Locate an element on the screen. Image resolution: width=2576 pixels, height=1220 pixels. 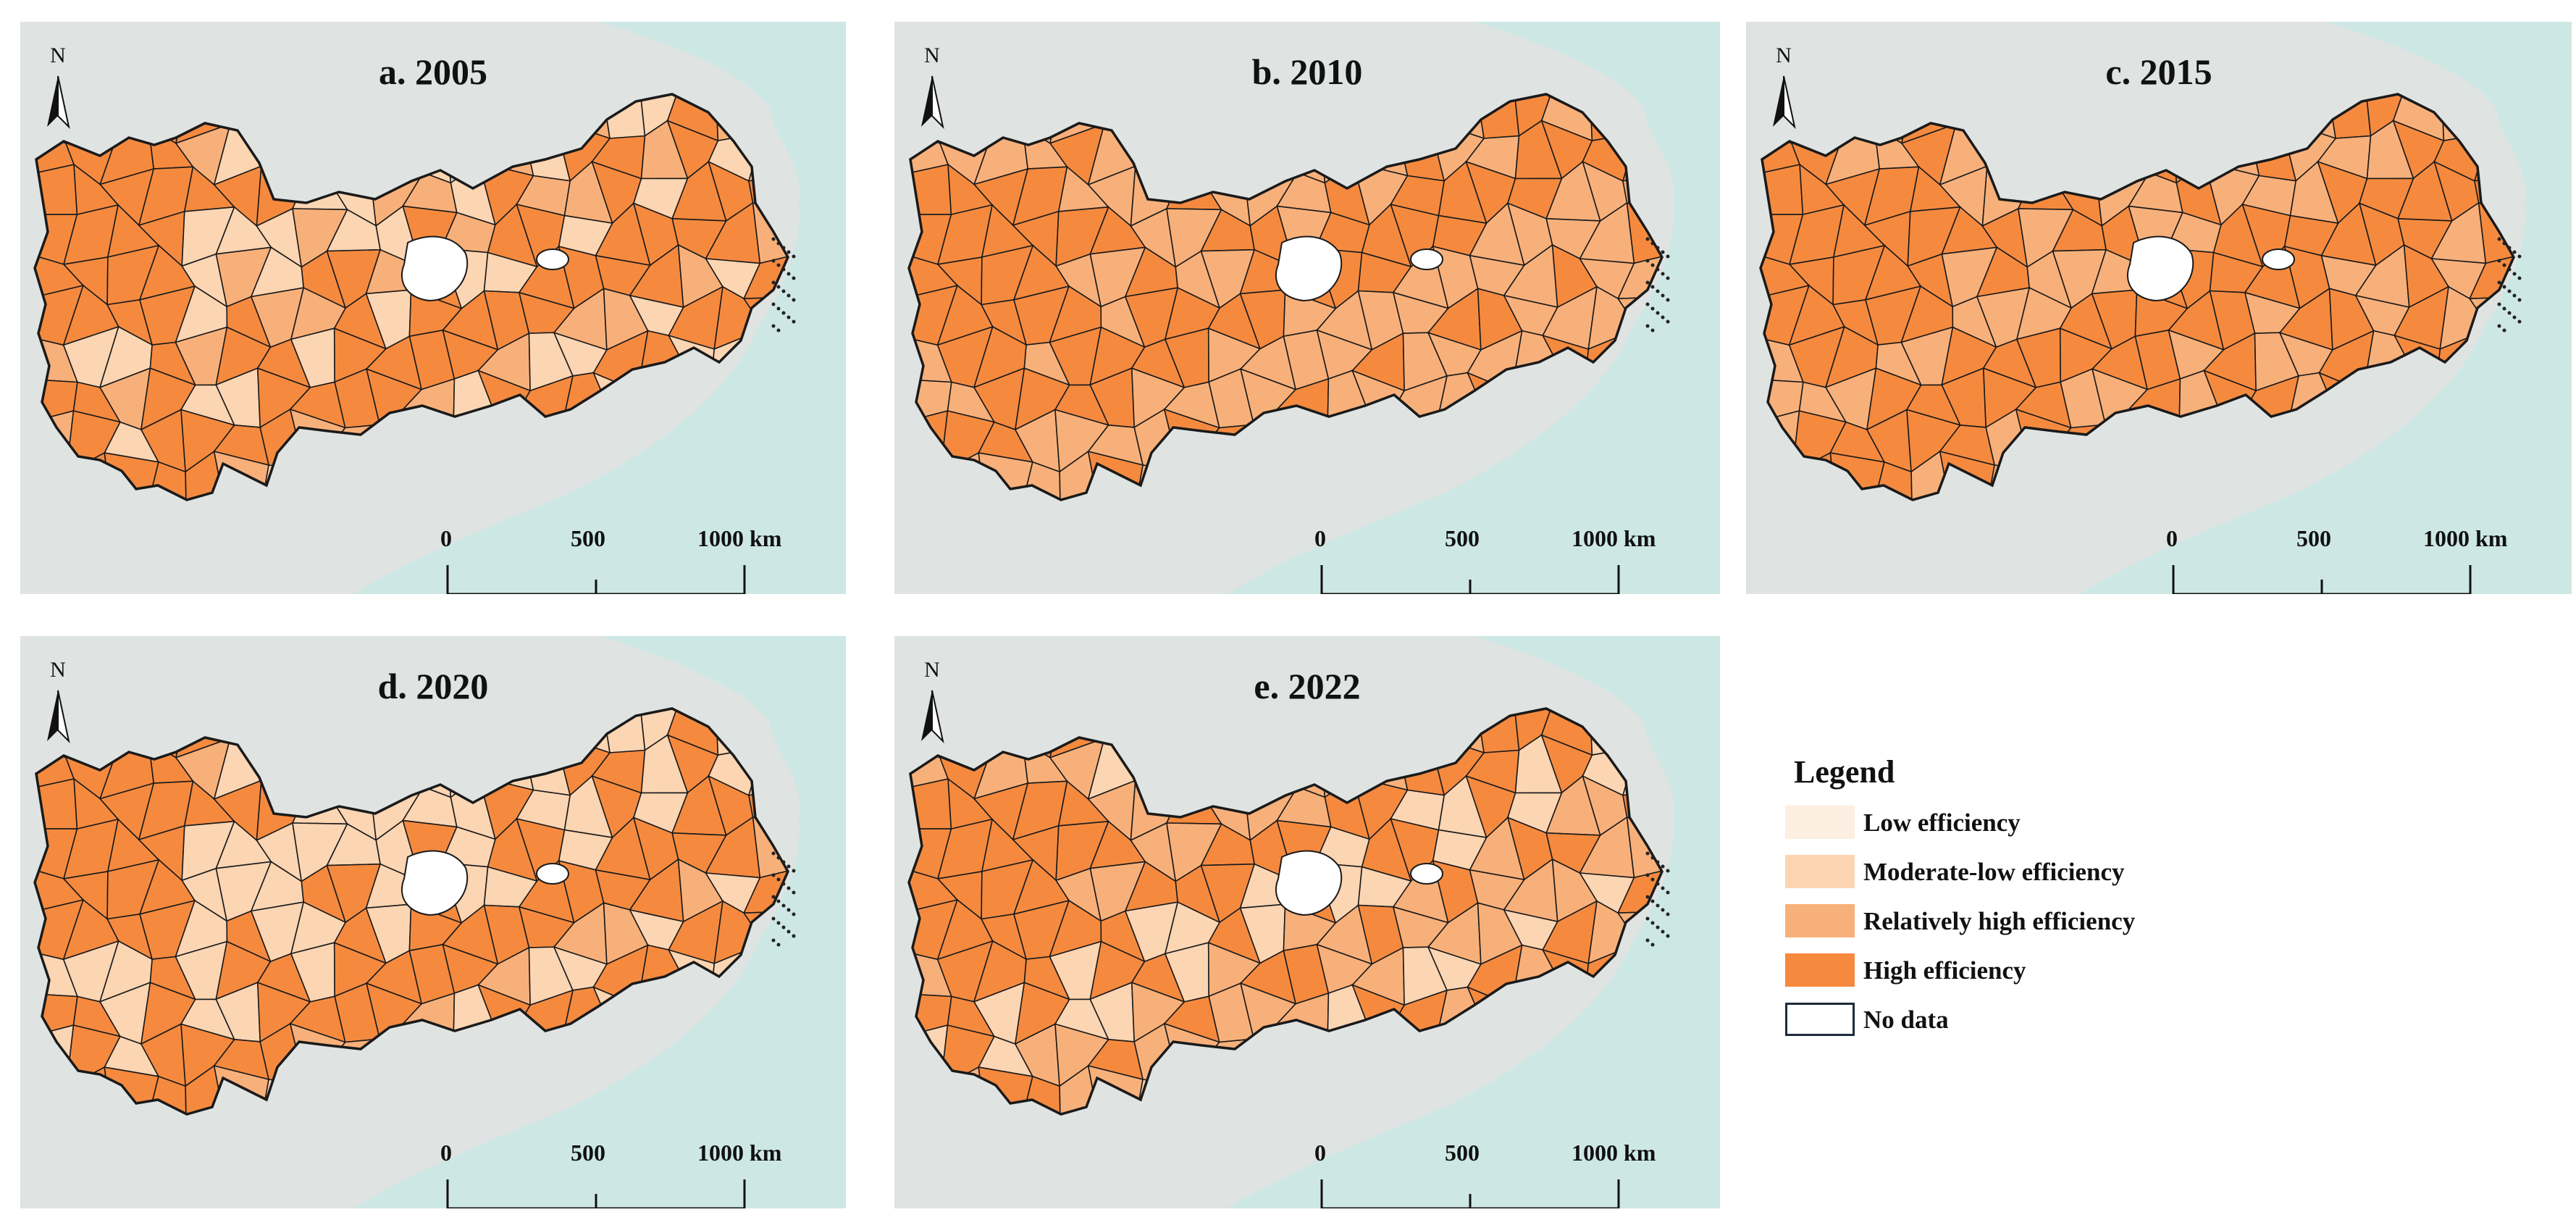
legend-title: Legend is located at coordinates (1844, 772).